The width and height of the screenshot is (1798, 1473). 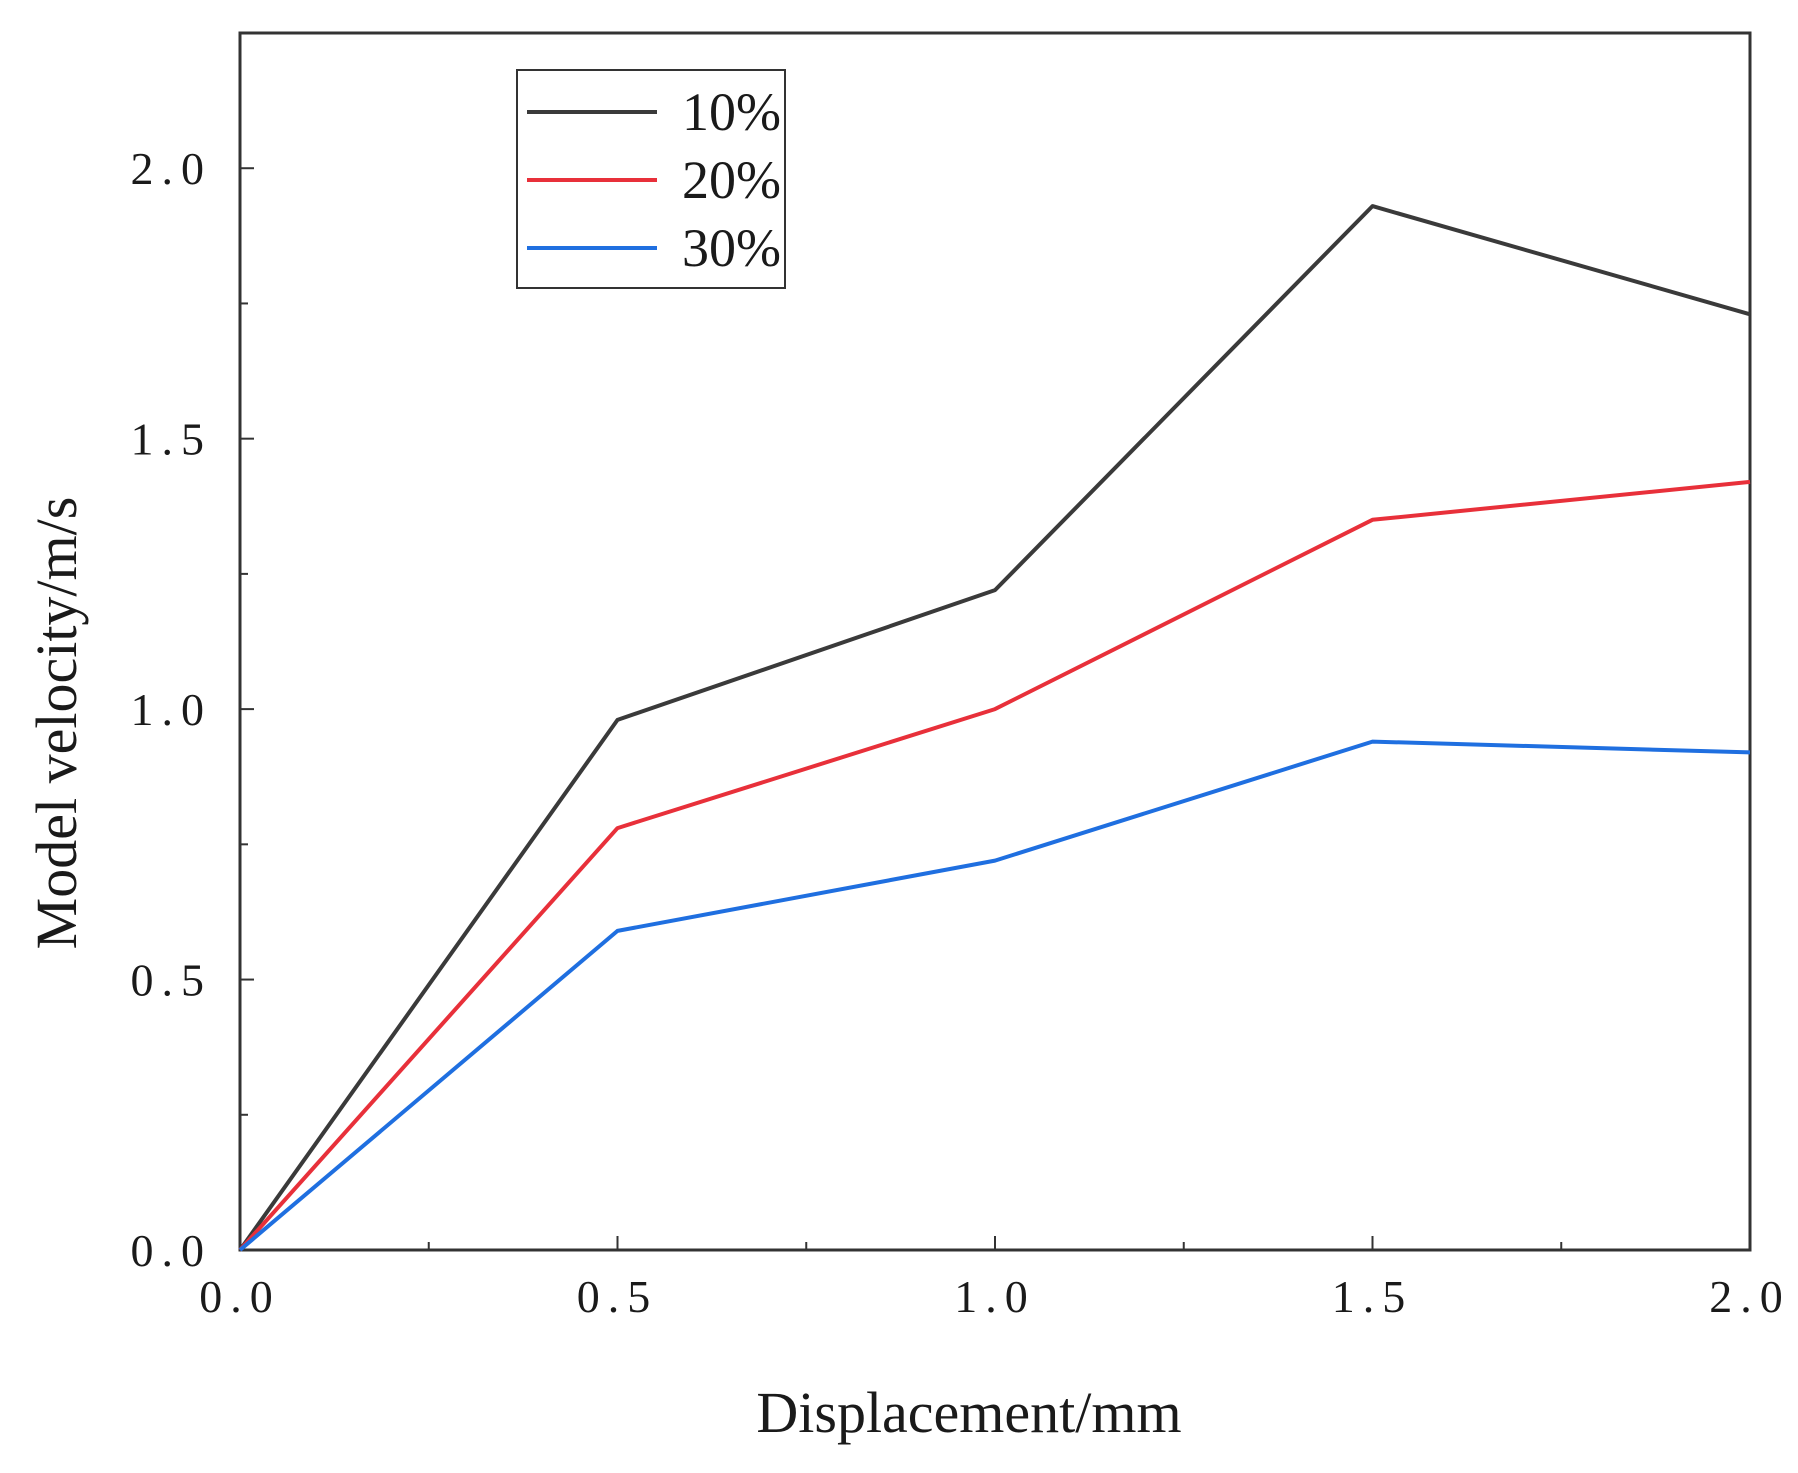 I want to click on x-tick-label: 2.0, so click(x=1750, y=1296).